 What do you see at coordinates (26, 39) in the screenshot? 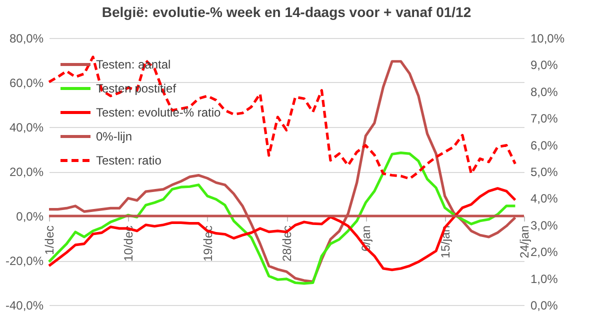
I see `y-tick-label: 80,0%` at bounding box center [26, 39].